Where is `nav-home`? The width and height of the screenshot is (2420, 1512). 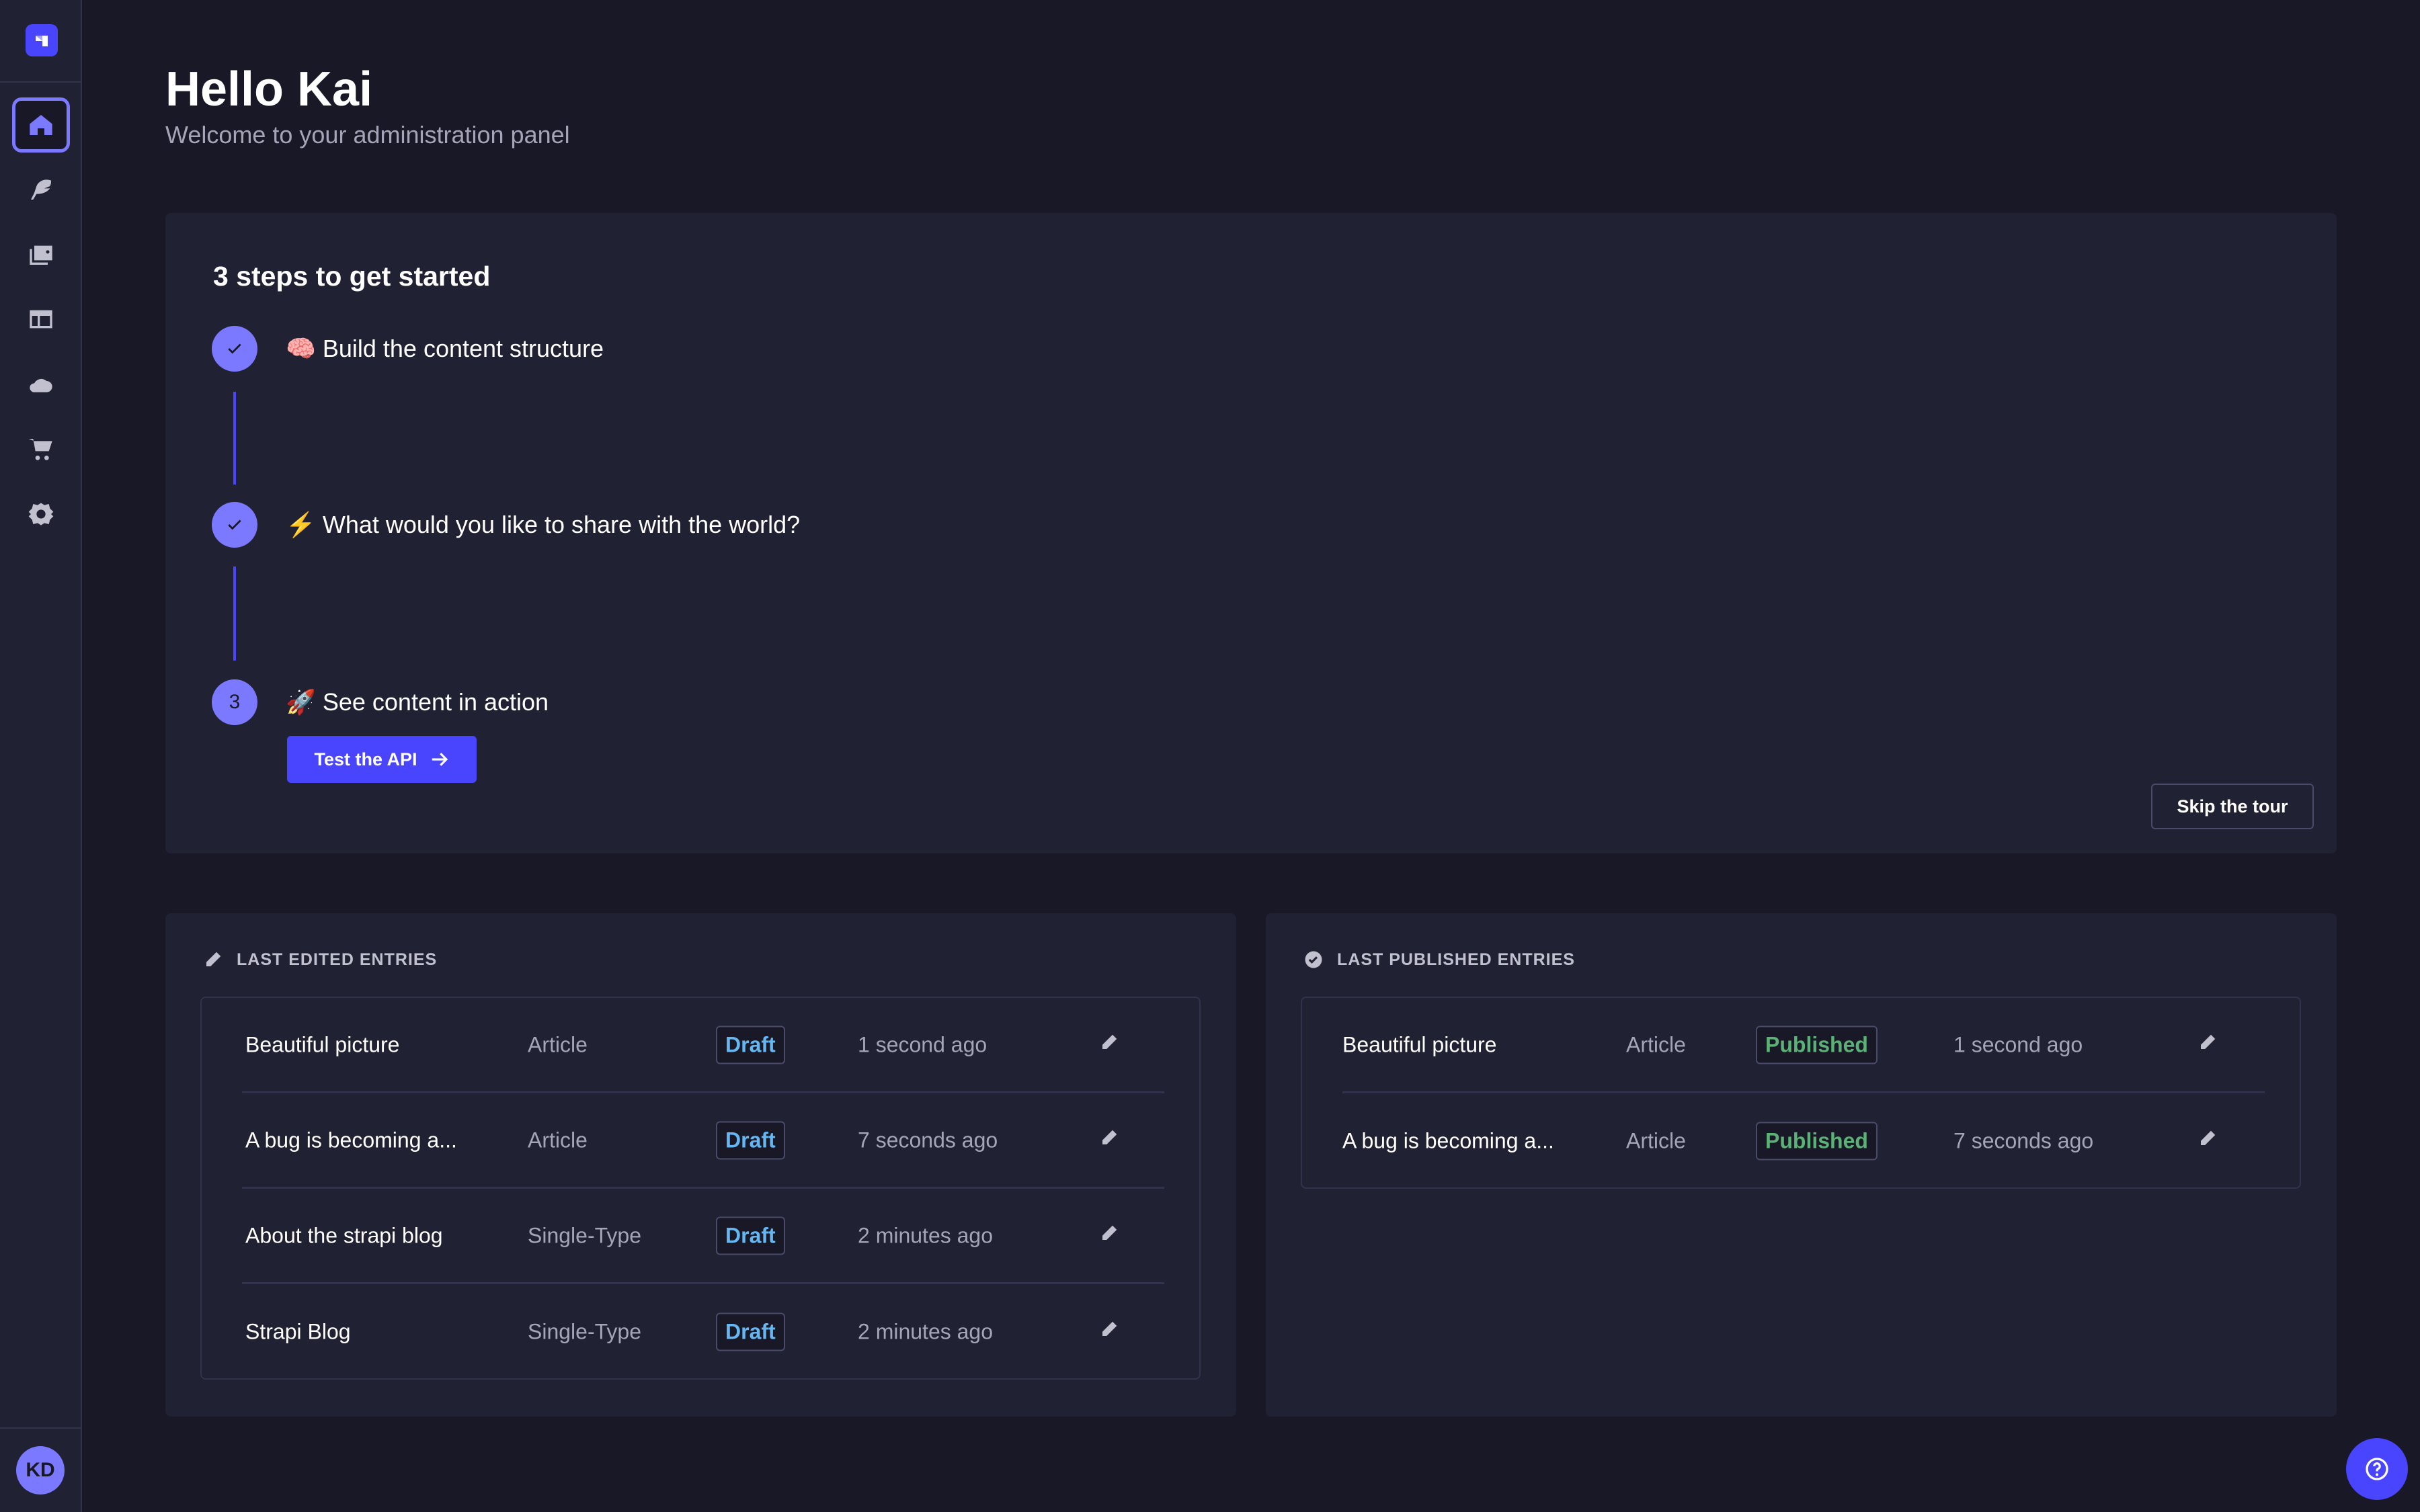
nav-home is located at coordinates (41, 125).